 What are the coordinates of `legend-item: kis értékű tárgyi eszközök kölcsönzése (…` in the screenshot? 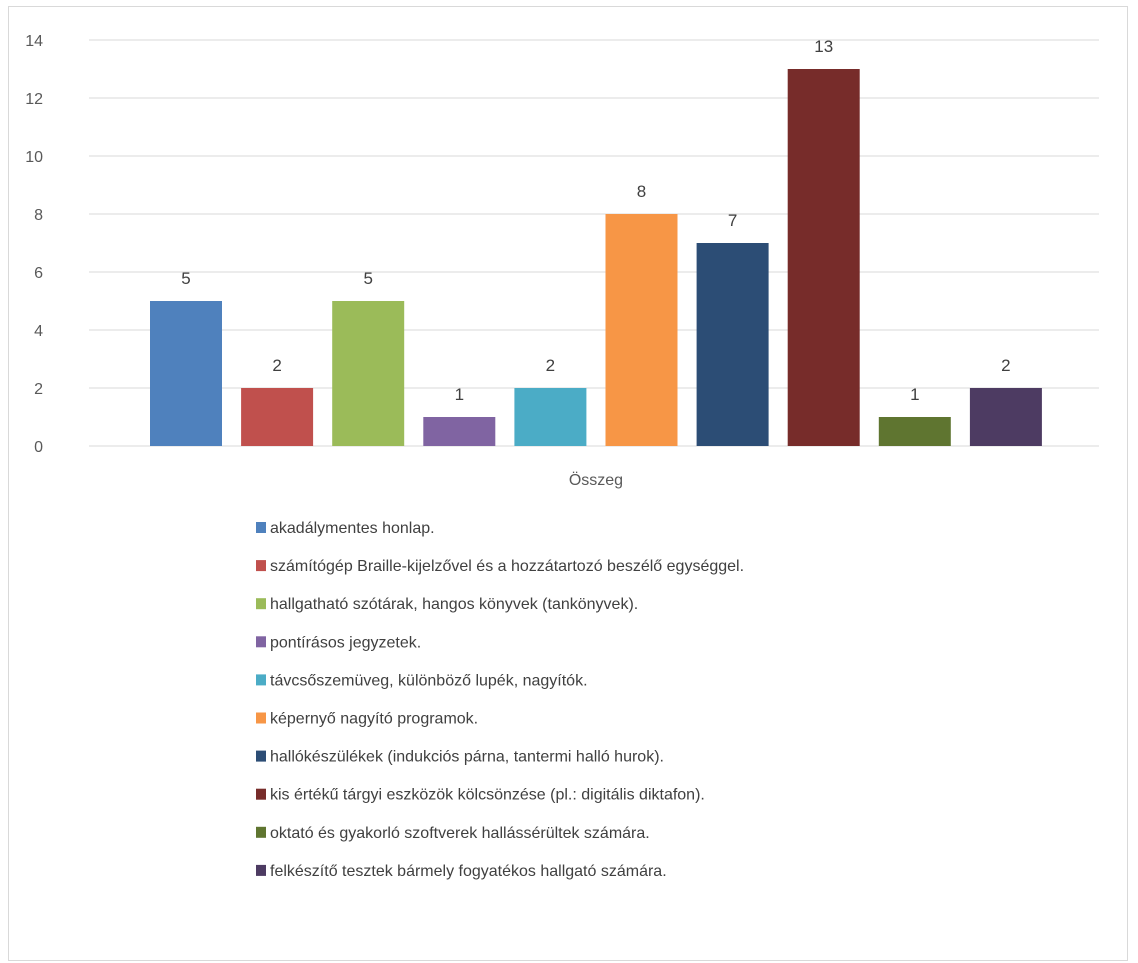 It's located at (480, 795).